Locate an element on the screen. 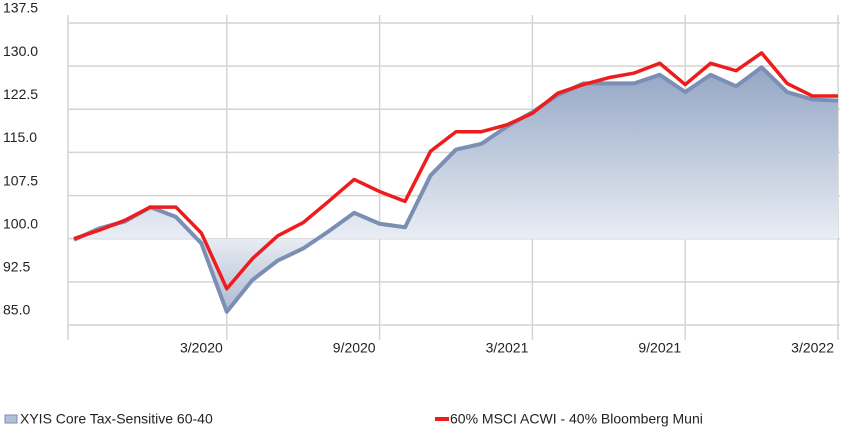 The width and height of the screenshot is (841, 432). x-tick-label: 3/2022 is located at coordinates (812, 348).